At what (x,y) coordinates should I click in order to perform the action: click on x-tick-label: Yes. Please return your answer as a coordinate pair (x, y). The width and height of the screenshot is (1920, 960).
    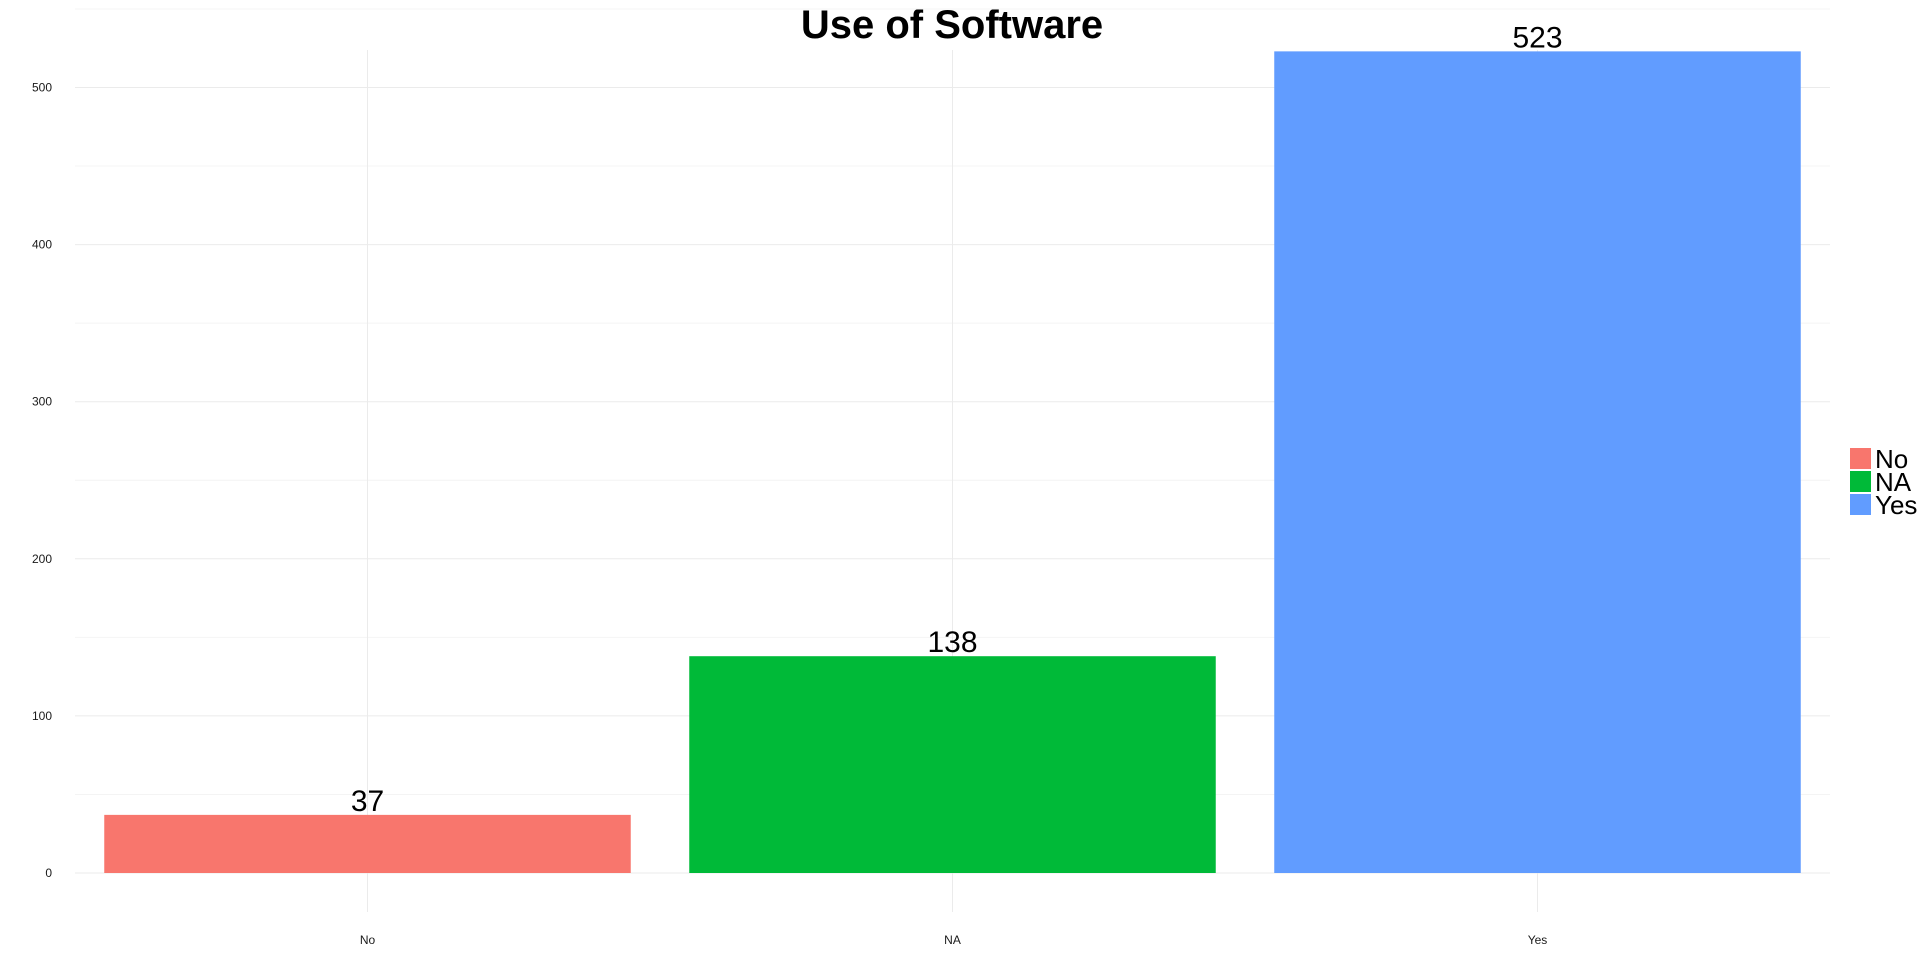
    Looking at the image, I should click on (1538, 940).